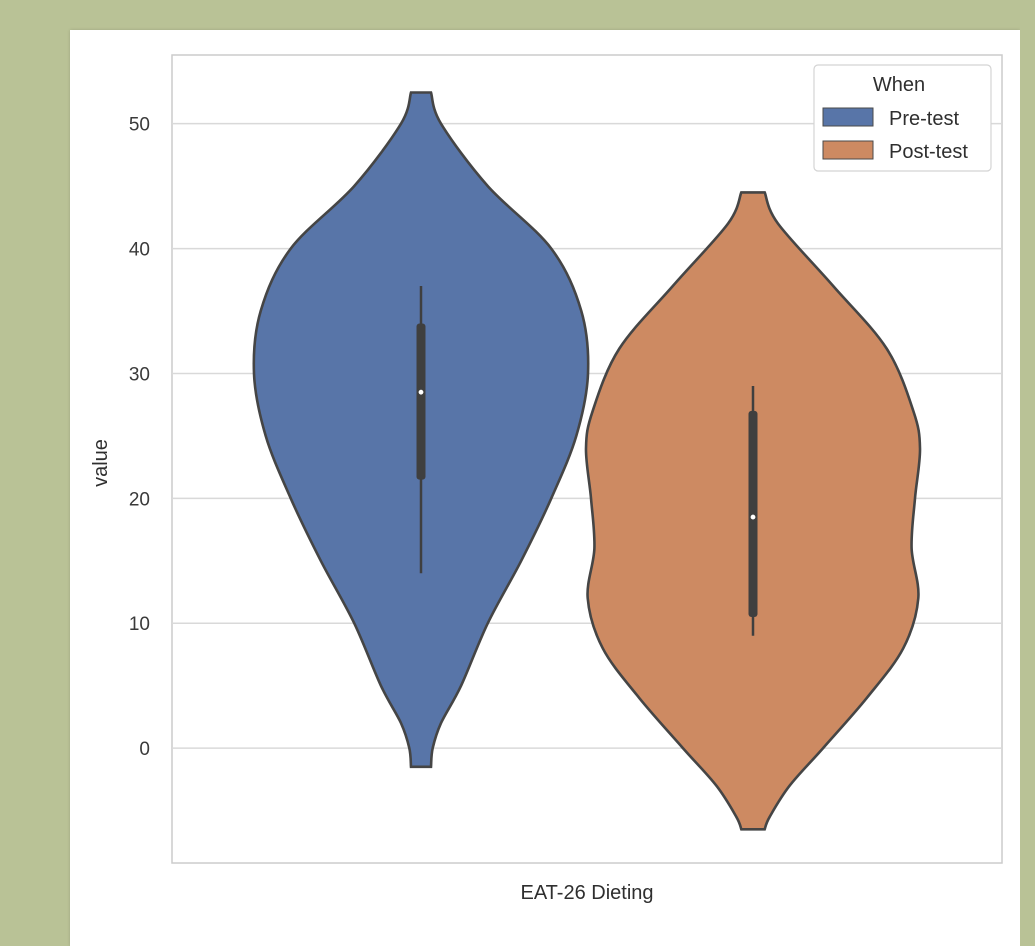 This screenshot has width=1035, height=946. I want to click on legend-swatch-post-test, so click(848, 150).